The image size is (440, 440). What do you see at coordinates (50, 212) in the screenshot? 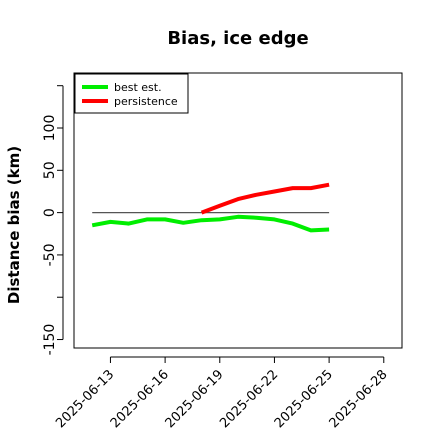
I see `y-tick-label: 0` at bounding box center [50, 212].